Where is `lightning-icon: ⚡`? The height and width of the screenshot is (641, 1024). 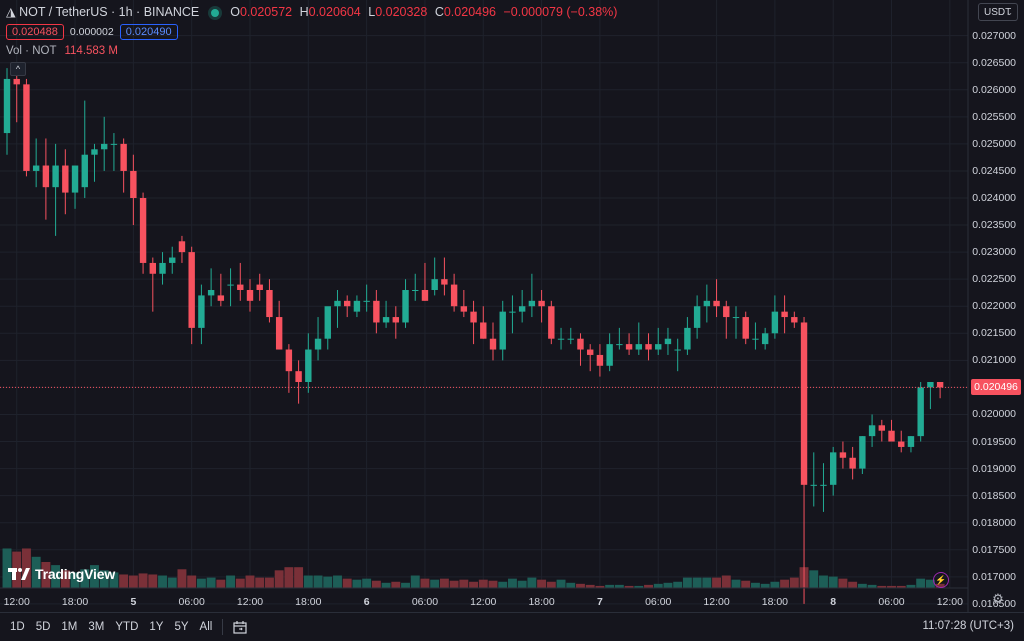
lightning-icon: ⚡ is located at coordinates (941, 580).